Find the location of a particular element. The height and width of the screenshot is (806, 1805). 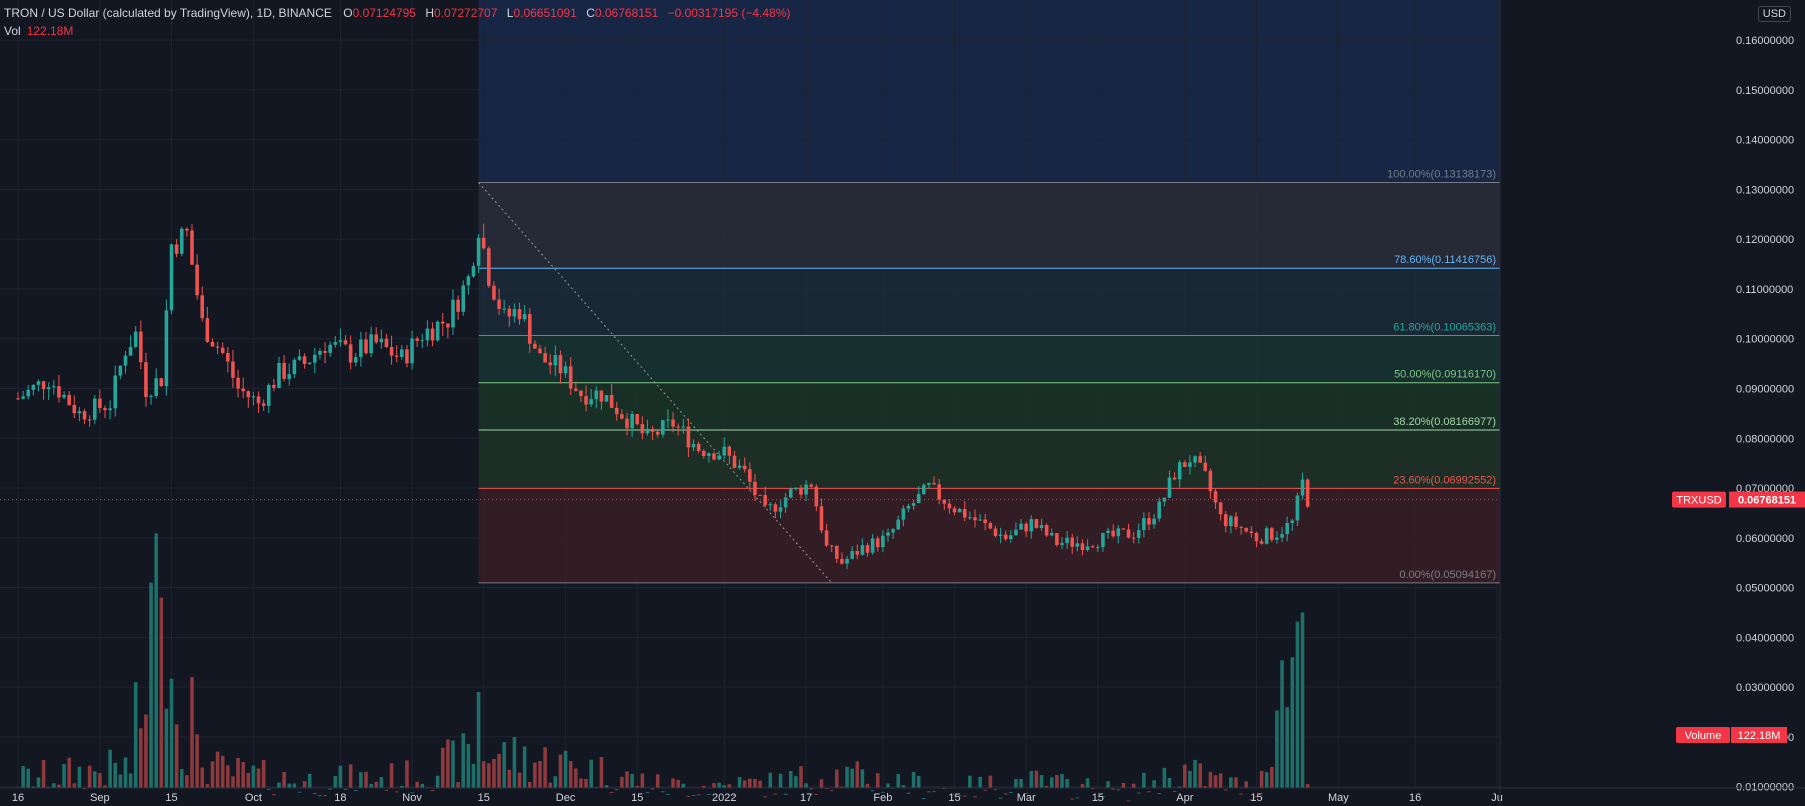

high-label: H is located at coordinates (429, 13).